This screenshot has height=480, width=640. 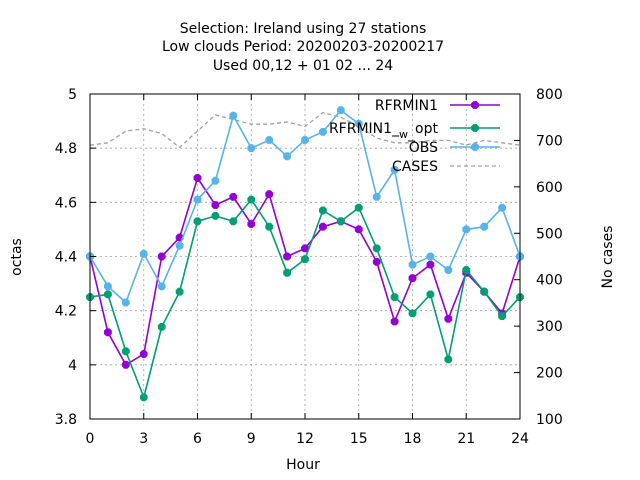 What do you see at coordinates (303, 465) in the screenshot?
I see `x-axis-label: Hour` at bounding box center [303, 465].